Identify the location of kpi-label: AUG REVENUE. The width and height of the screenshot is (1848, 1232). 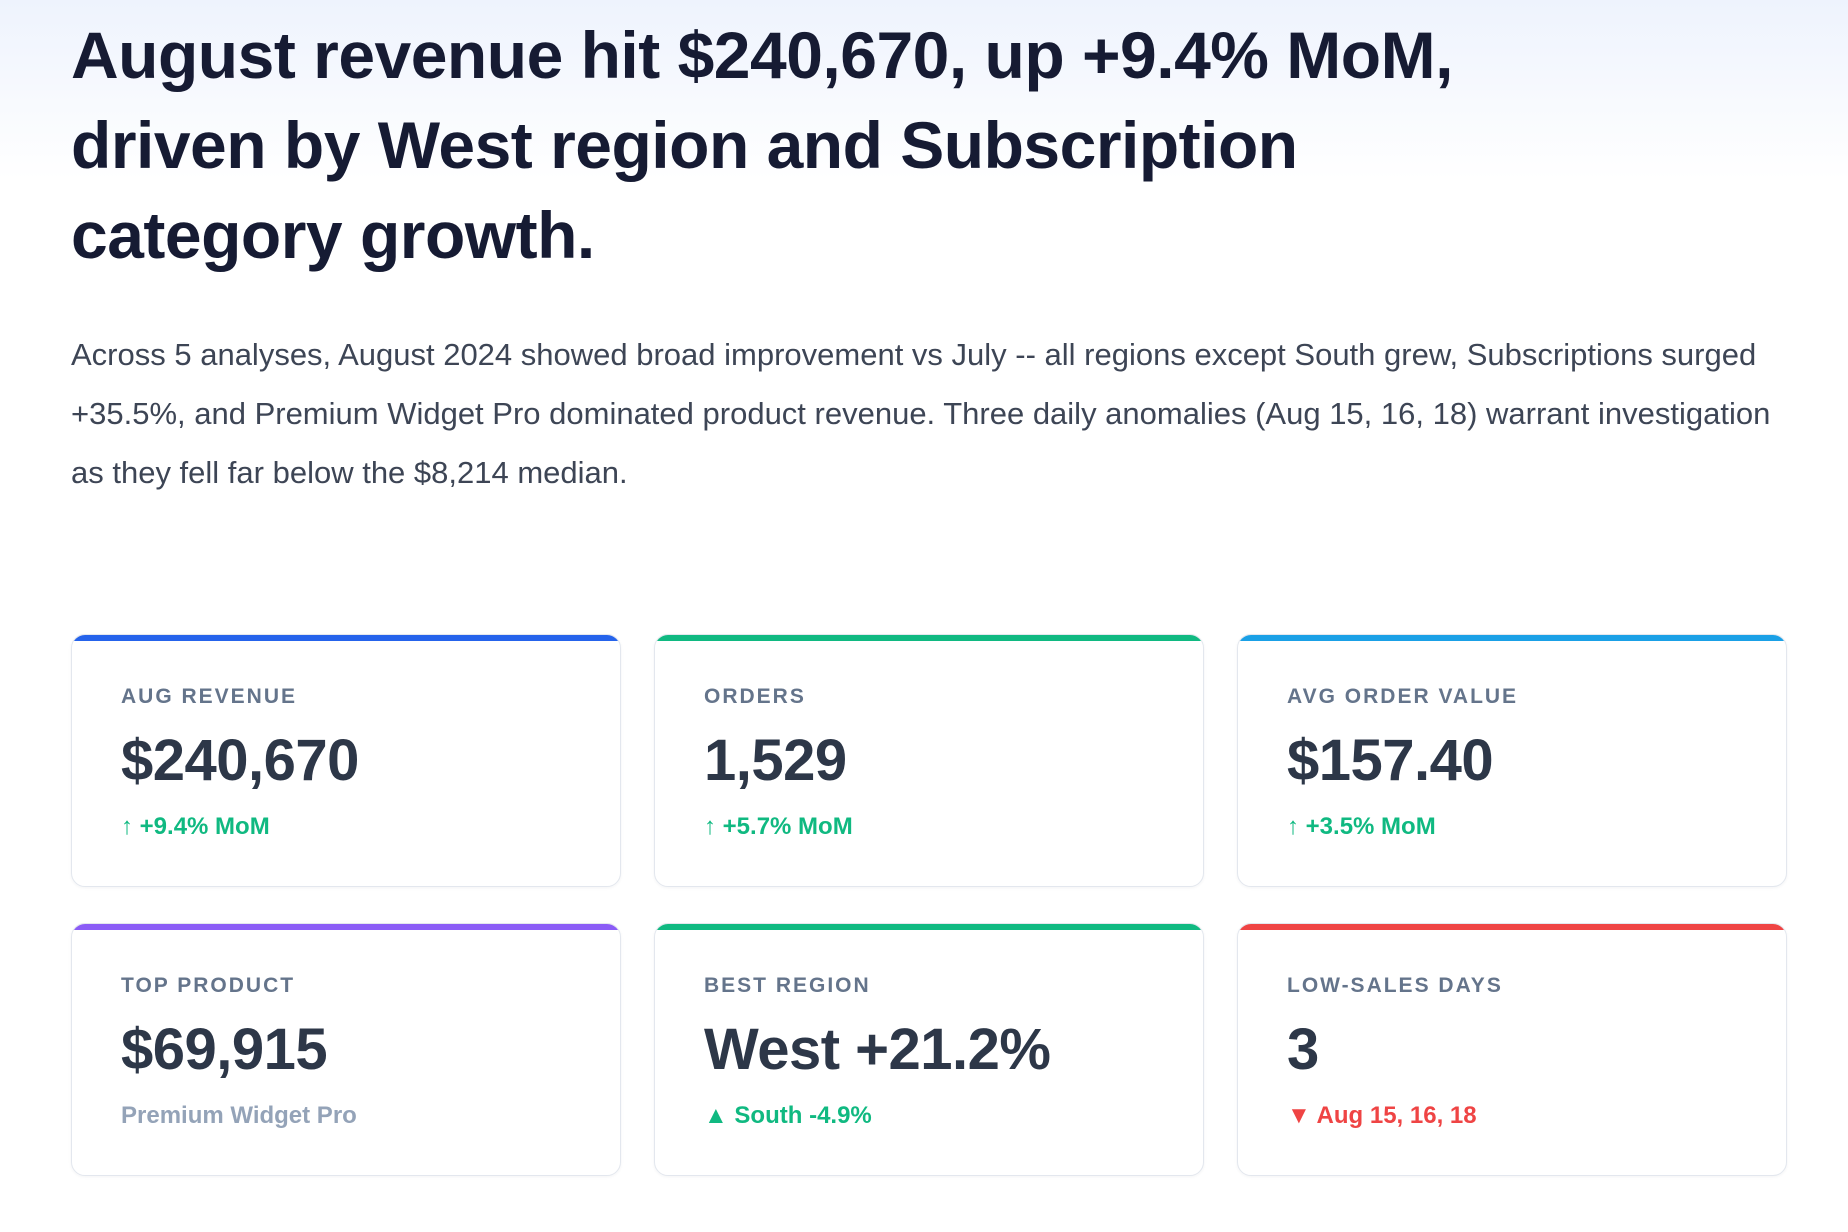
(209, 696).